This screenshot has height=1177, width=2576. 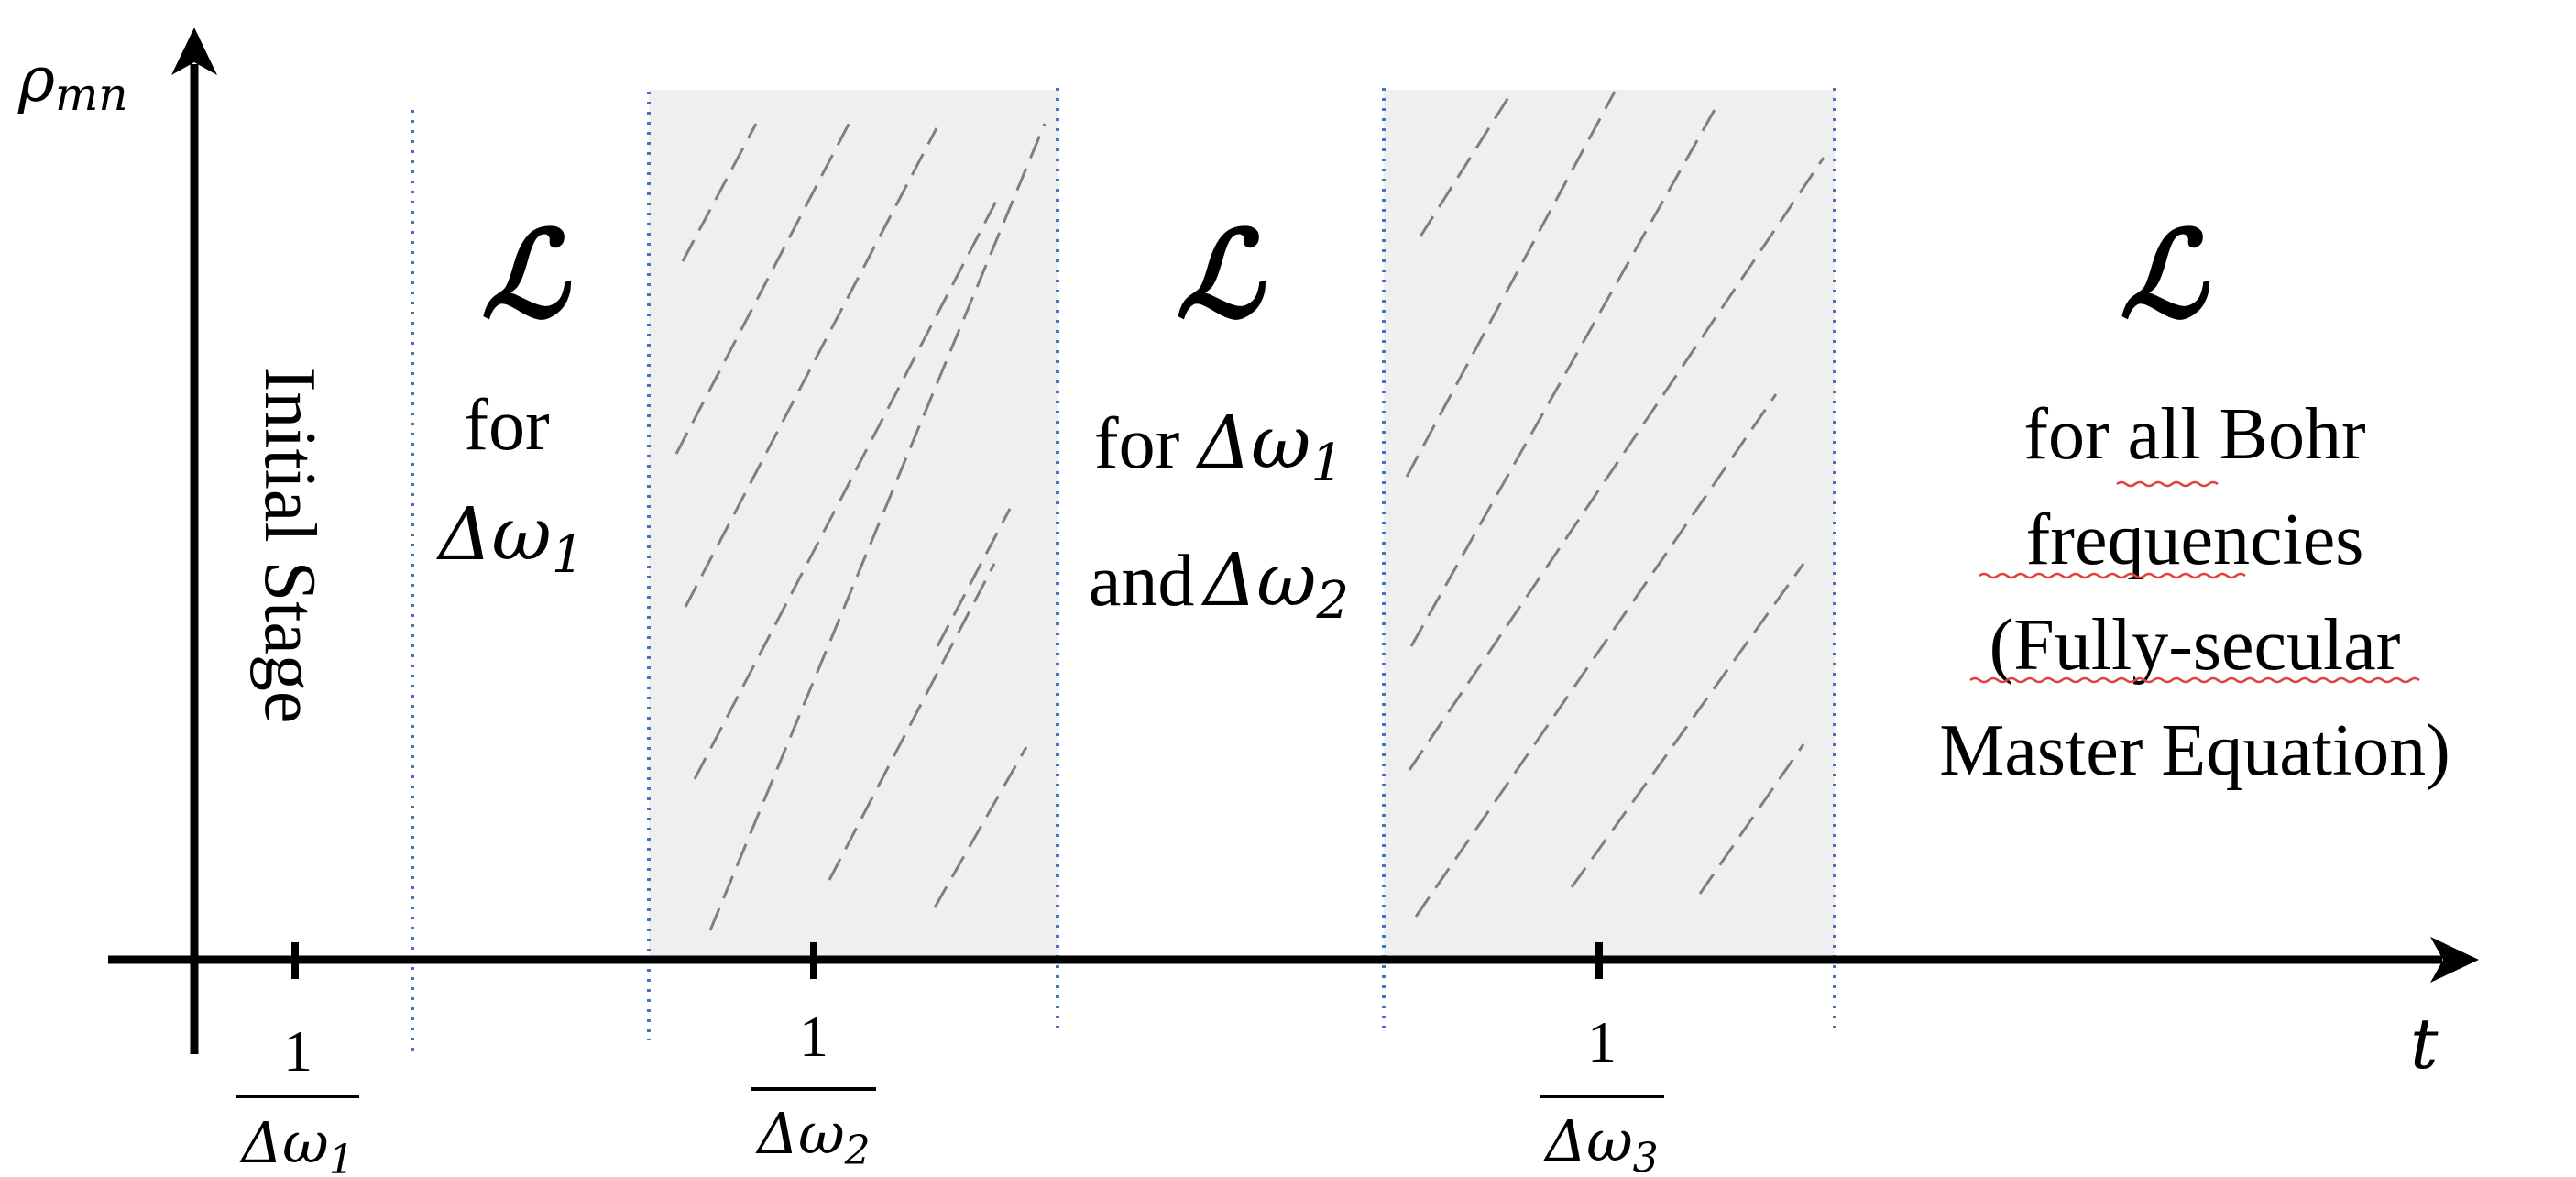 What do you see at coordinates (1602, 1093) in the screenshot?
I see `tick-label-3: 1 Δω3` at bounding box center [1602, 1093].